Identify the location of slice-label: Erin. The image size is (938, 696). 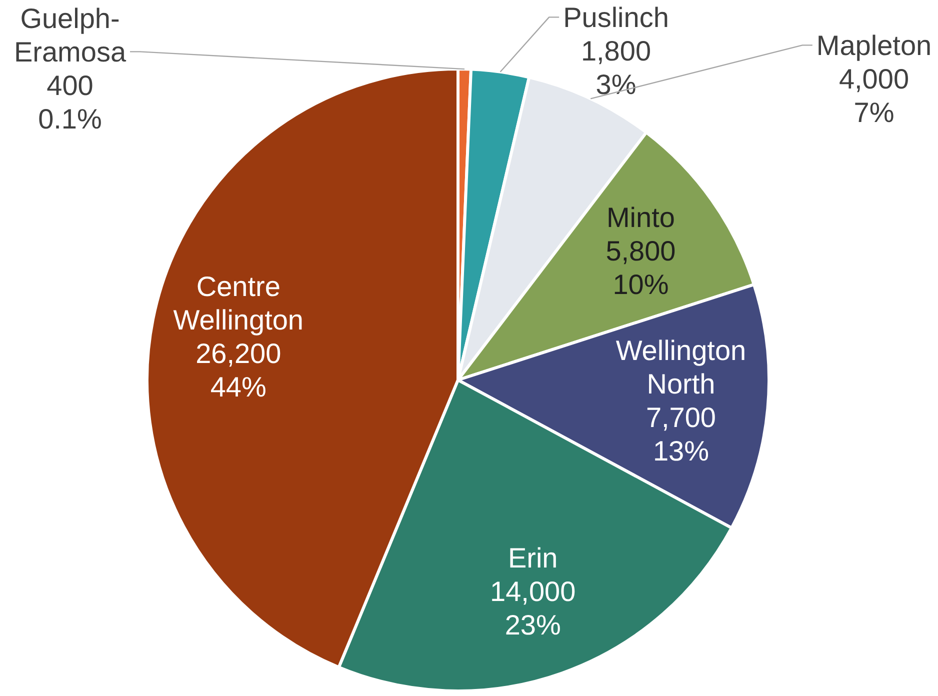
(533, 558).